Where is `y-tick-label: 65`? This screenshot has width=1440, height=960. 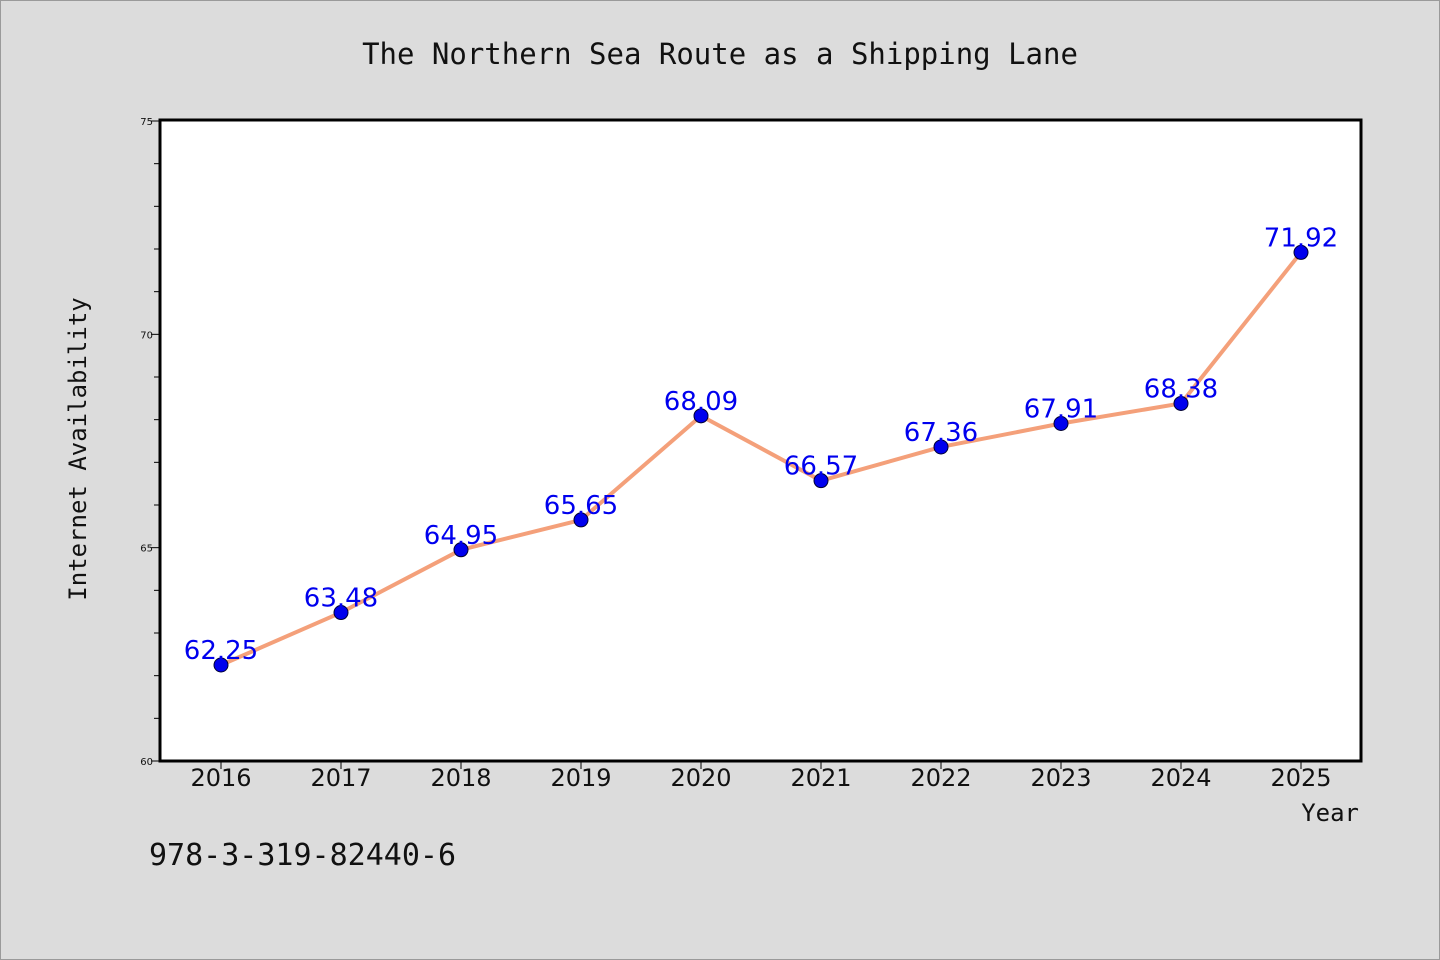
y-tick-label: 65 is located at coordinates (146, 549).